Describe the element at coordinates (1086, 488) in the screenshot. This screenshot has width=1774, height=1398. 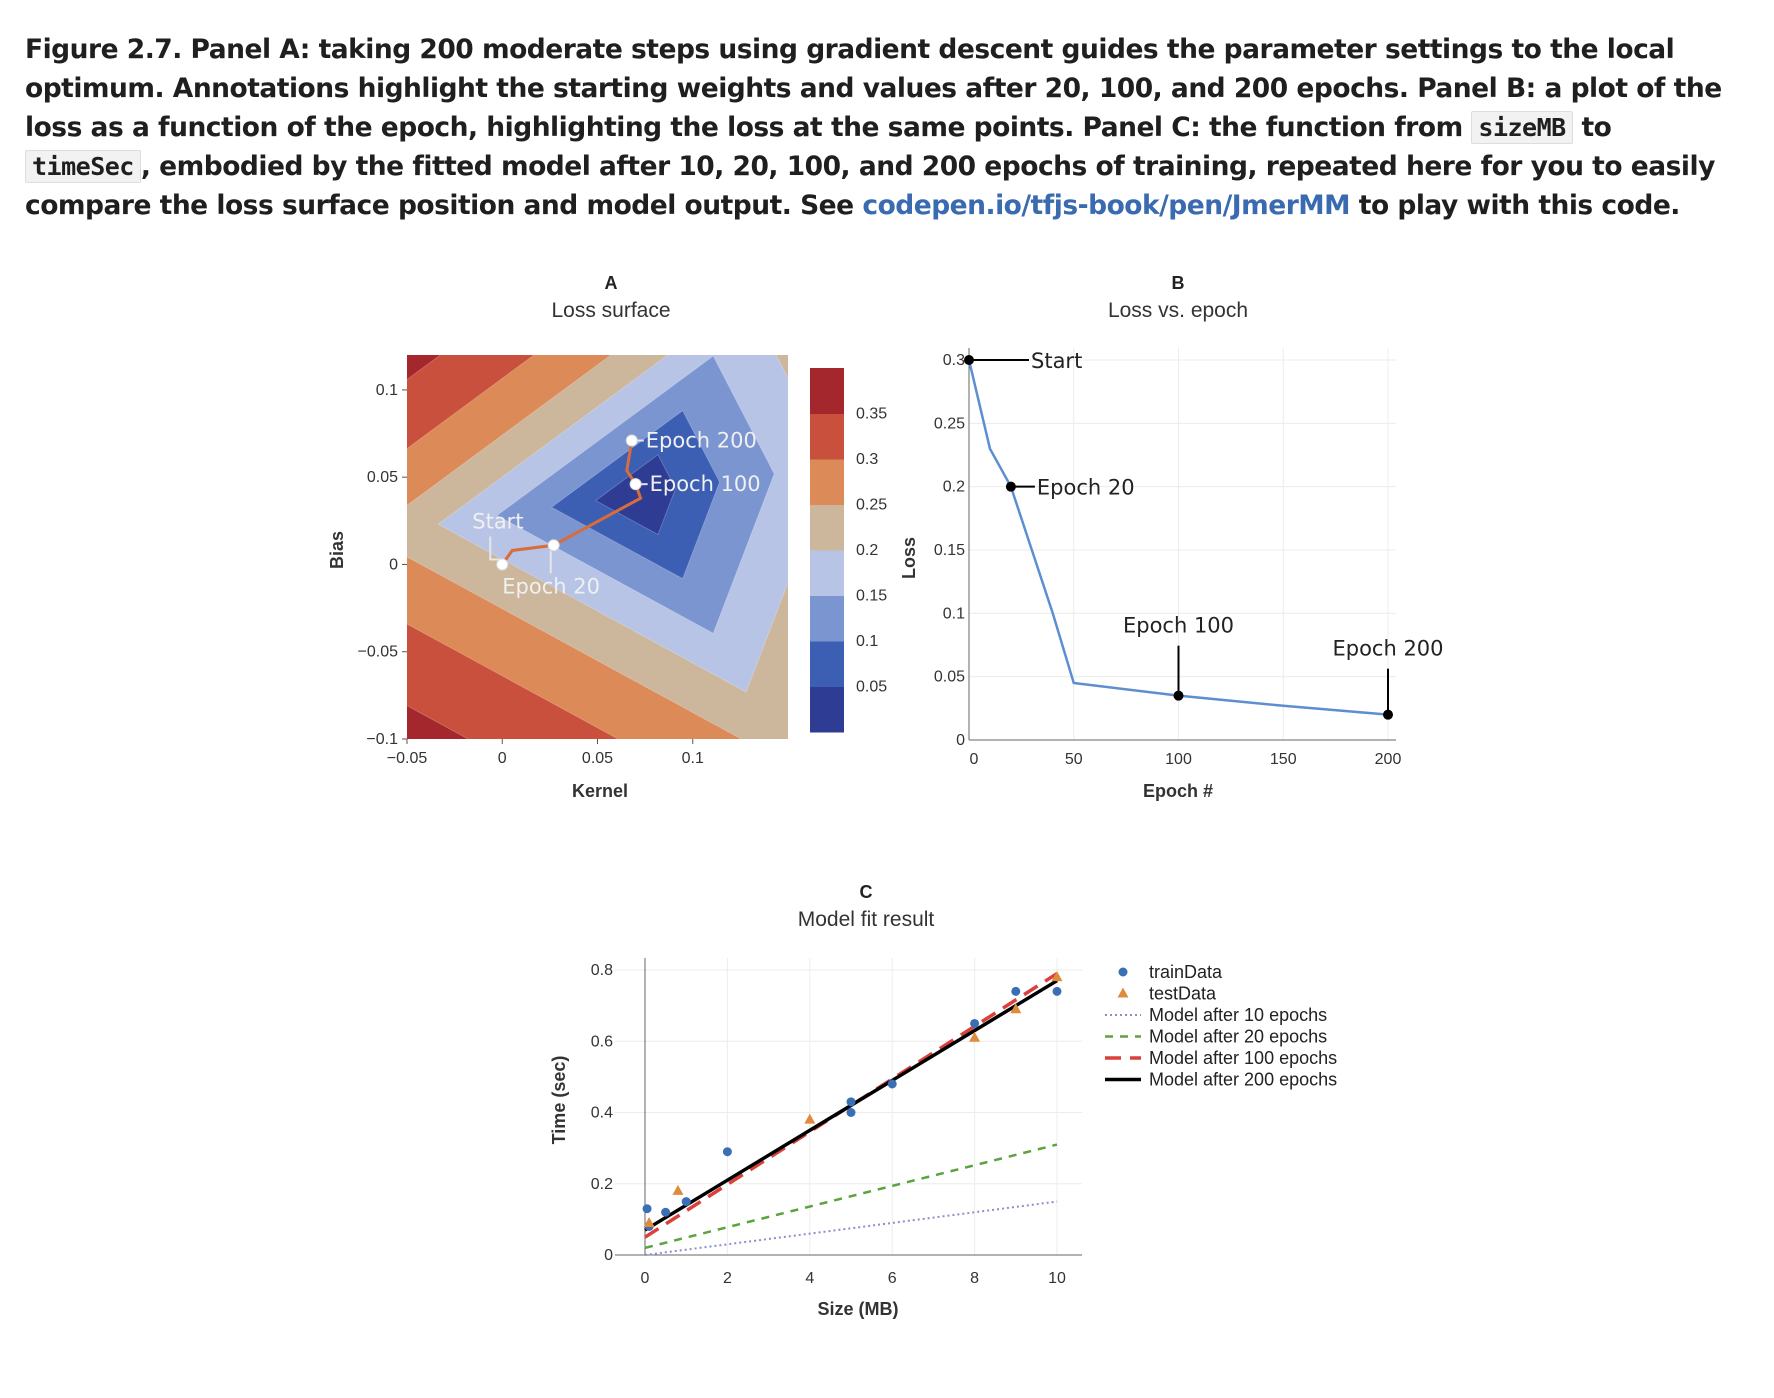
I see `loss-marker-label: Epoch 20` at that location.